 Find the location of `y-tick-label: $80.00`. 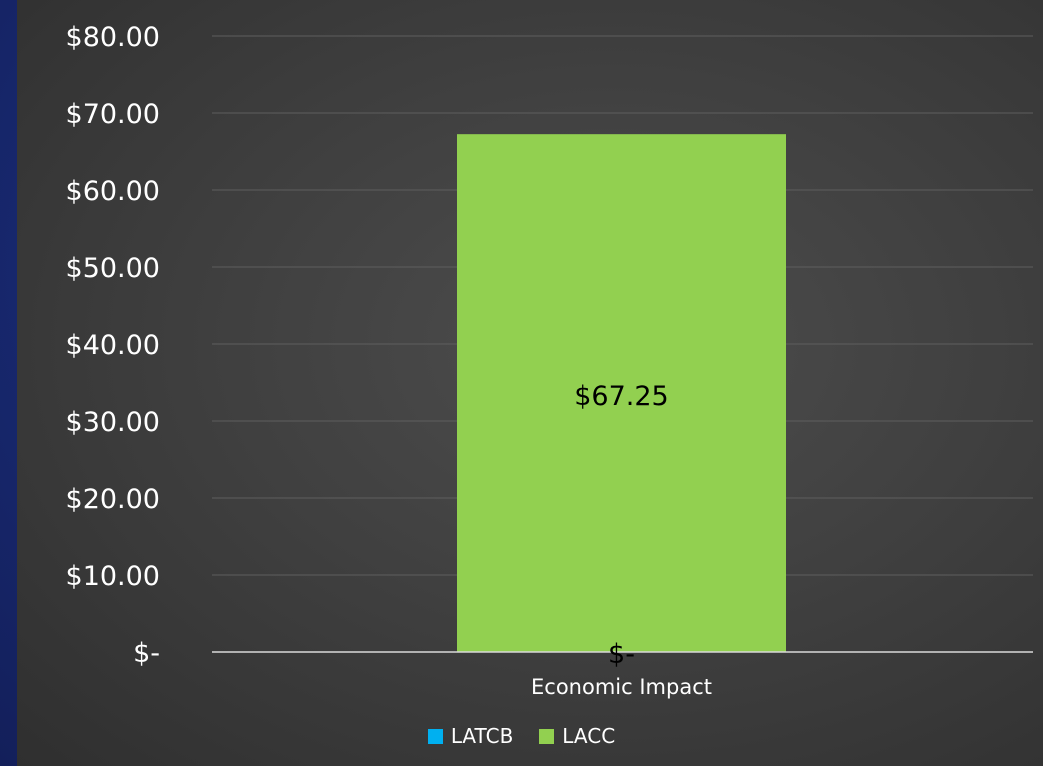

y-tick-label: $80.00 is located at coordinates (113, 37).